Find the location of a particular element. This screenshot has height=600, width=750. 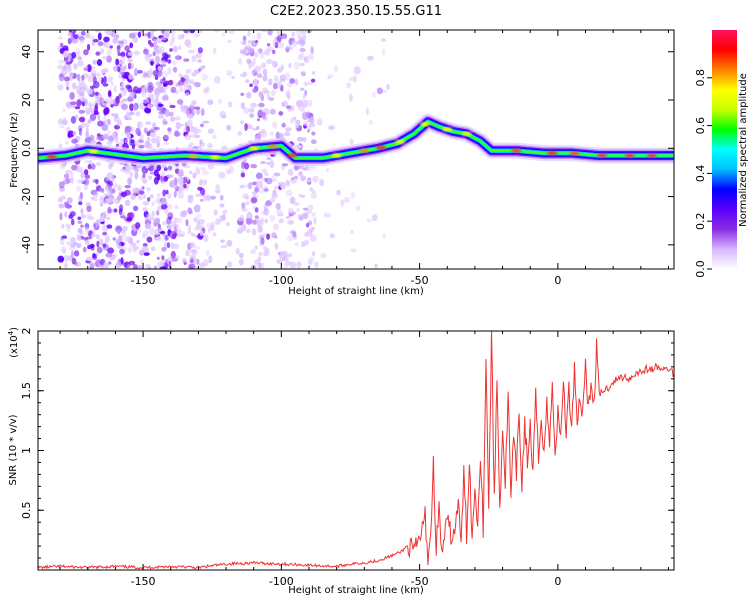

figure-title: C2E2.2023.350.15.55.G11 is located at coordinates (356, 11).